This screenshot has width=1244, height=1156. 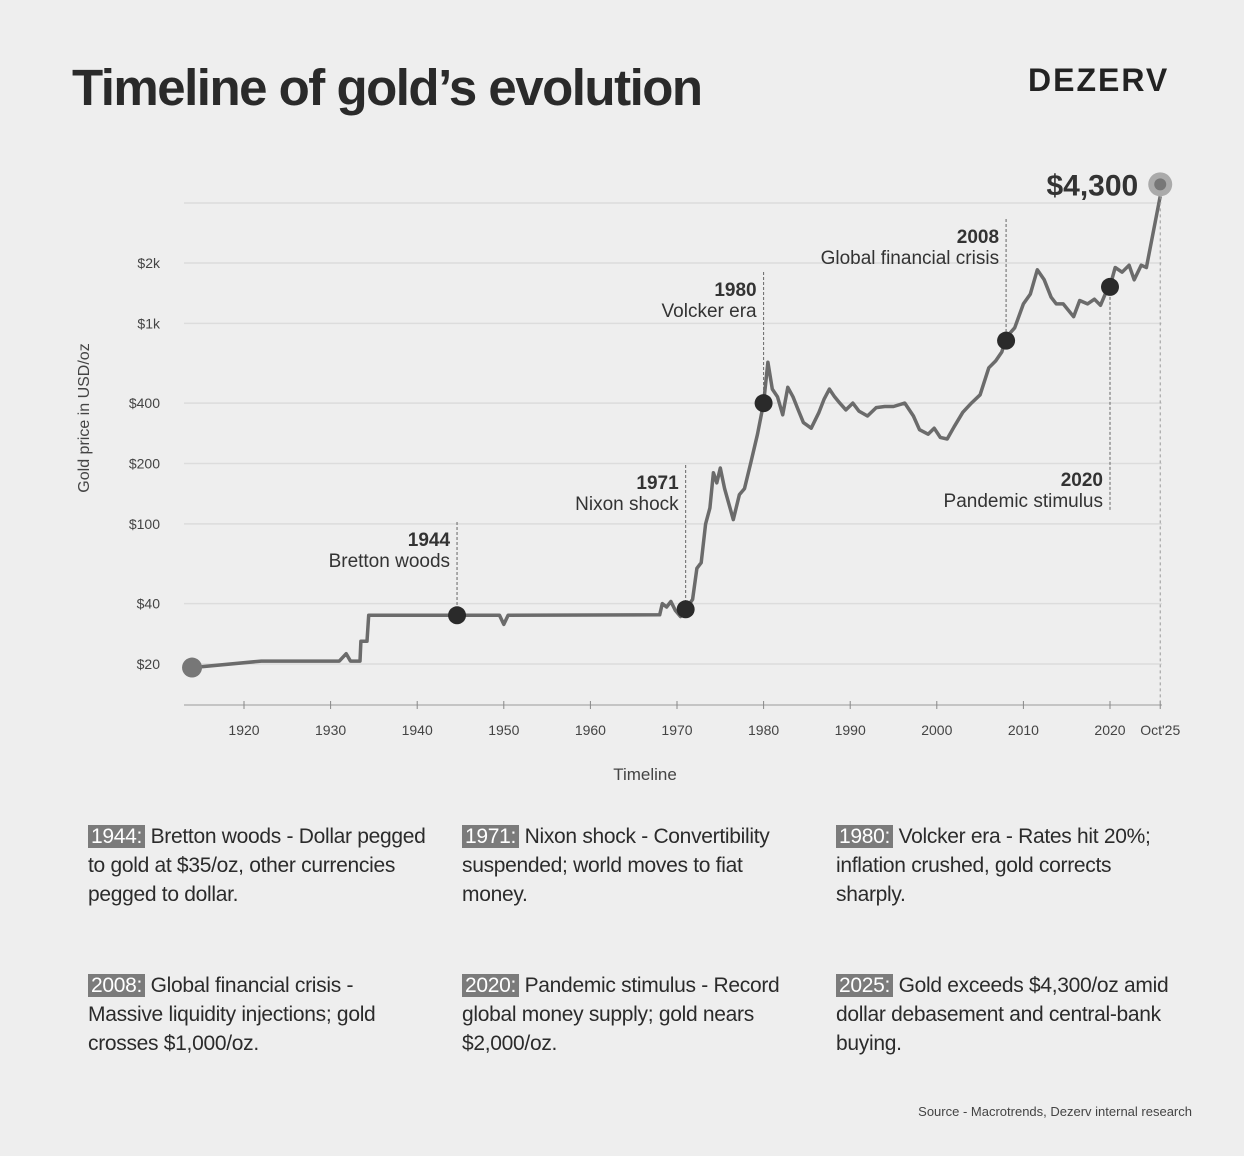 What do you see at coordinates (1023, 501) in the screenshot?
I see `event-name-label: Pandemic stimulus` at bounding box center [1023, 501].